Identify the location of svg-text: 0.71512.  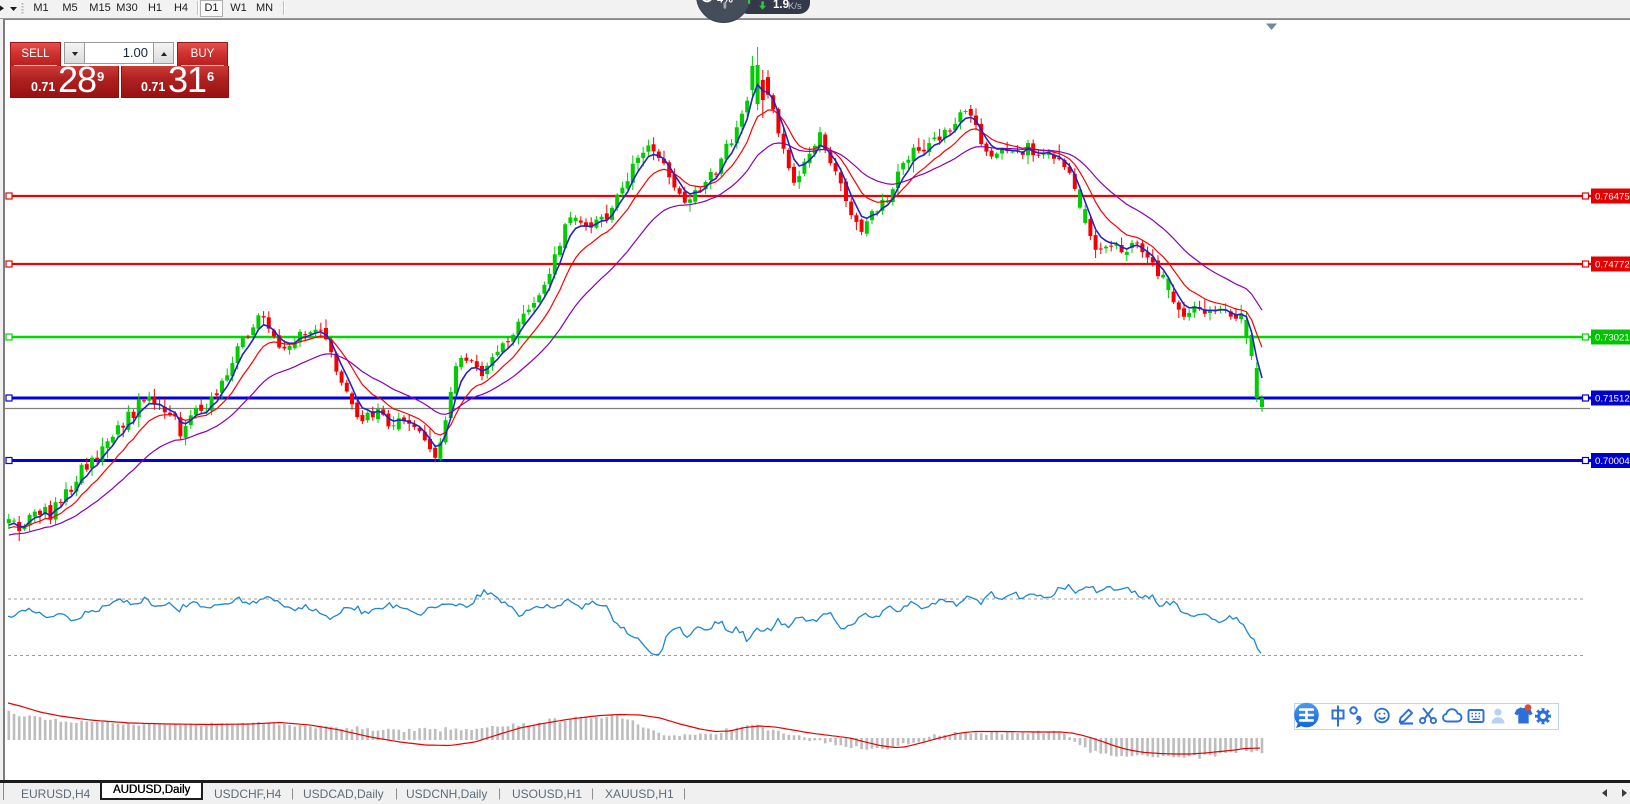
(1612, 399).